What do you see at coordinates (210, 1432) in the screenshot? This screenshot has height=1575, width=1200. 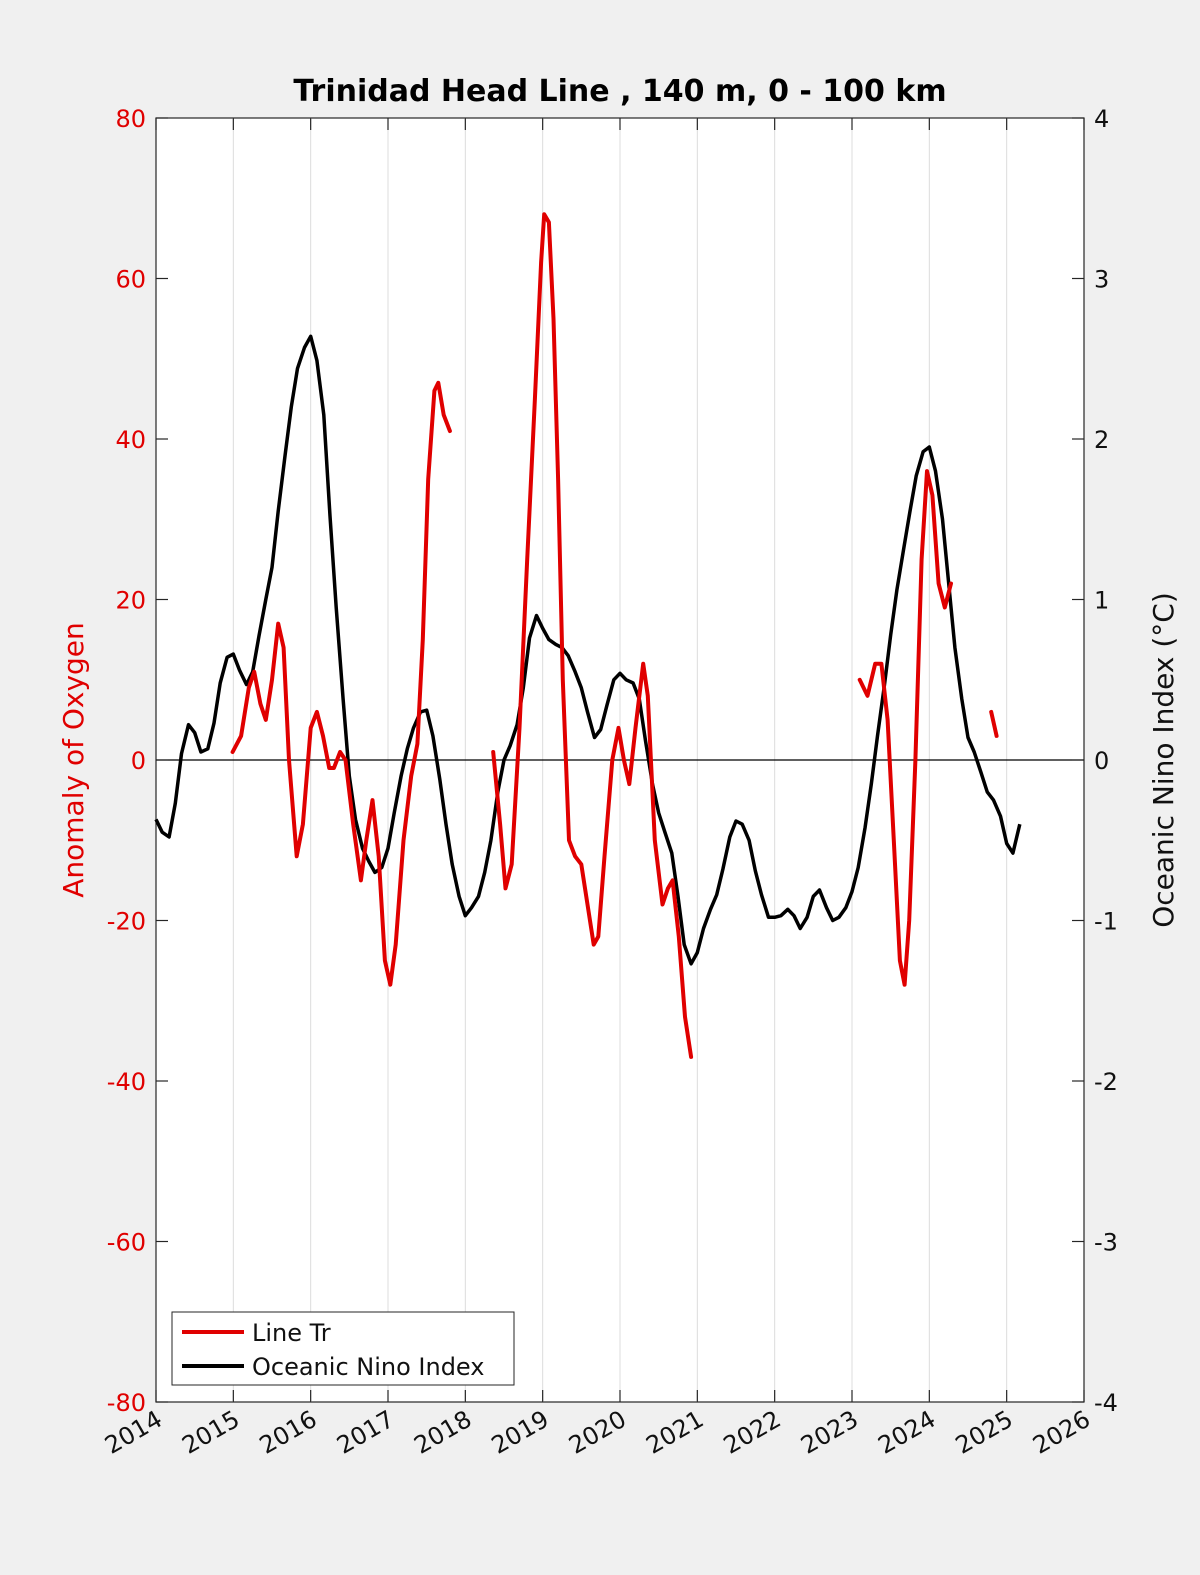 I see `x-tick-label: 2015` at bounding box center [210, 1432].